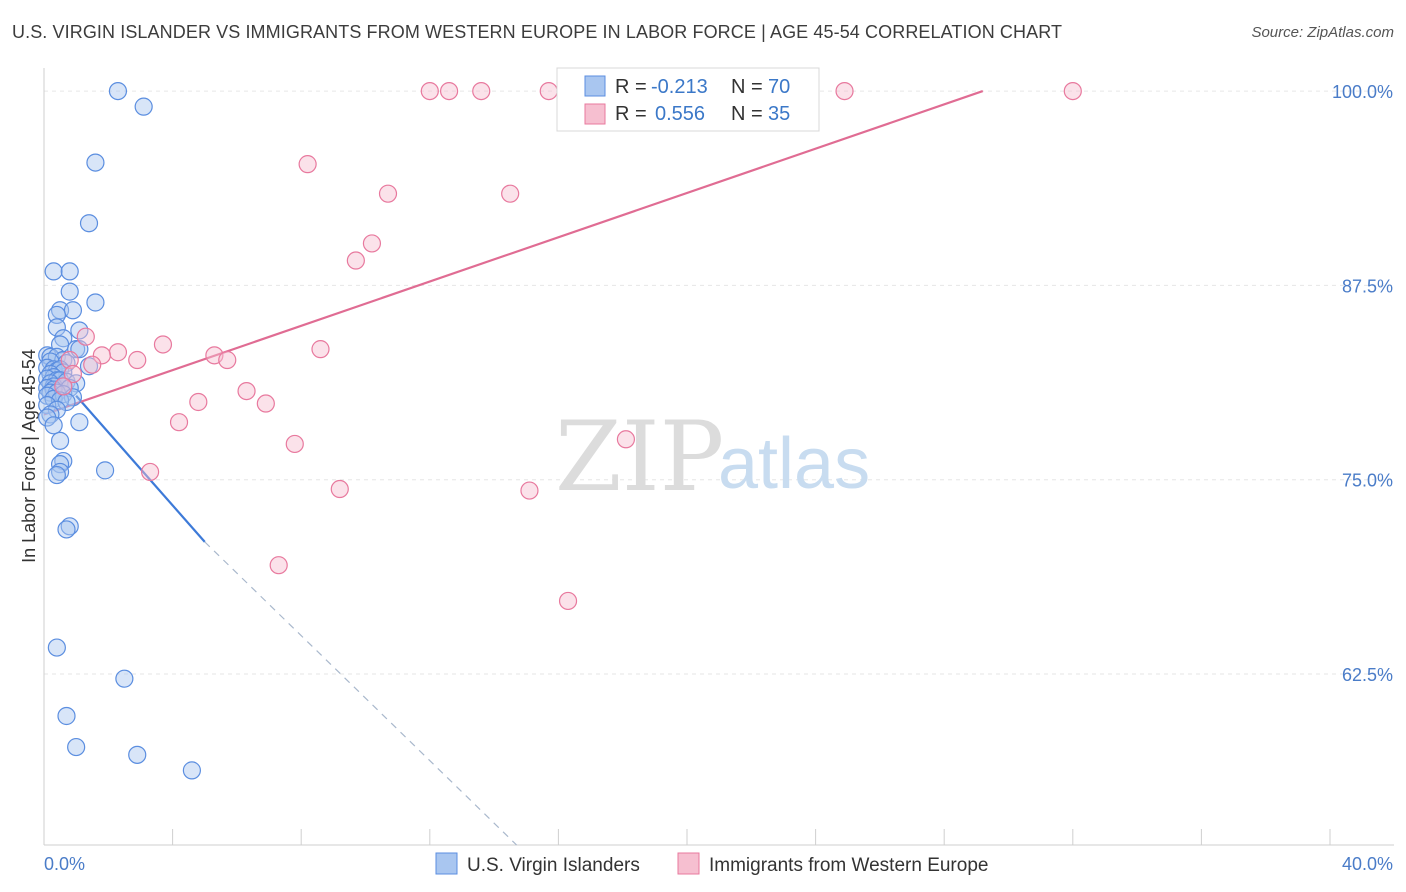  Describe the element at coordinates (64, 864) in the screenshot. I see `x-tick-label: 0.0%` at that location.